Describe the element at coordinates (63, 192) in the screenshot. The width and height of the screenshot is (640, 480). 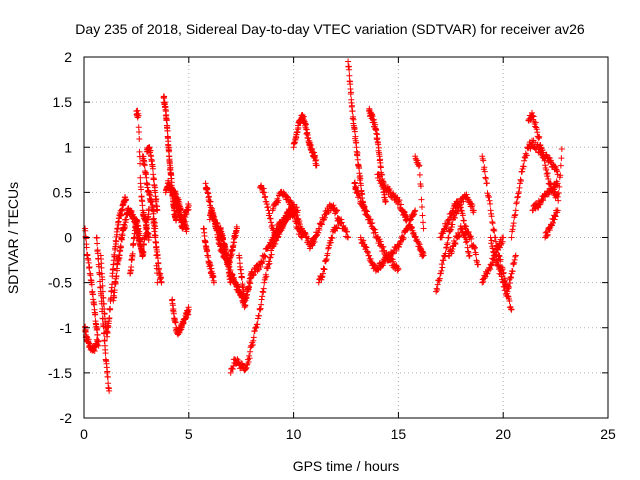
I see `y-tick-label: 0.5` at that location.